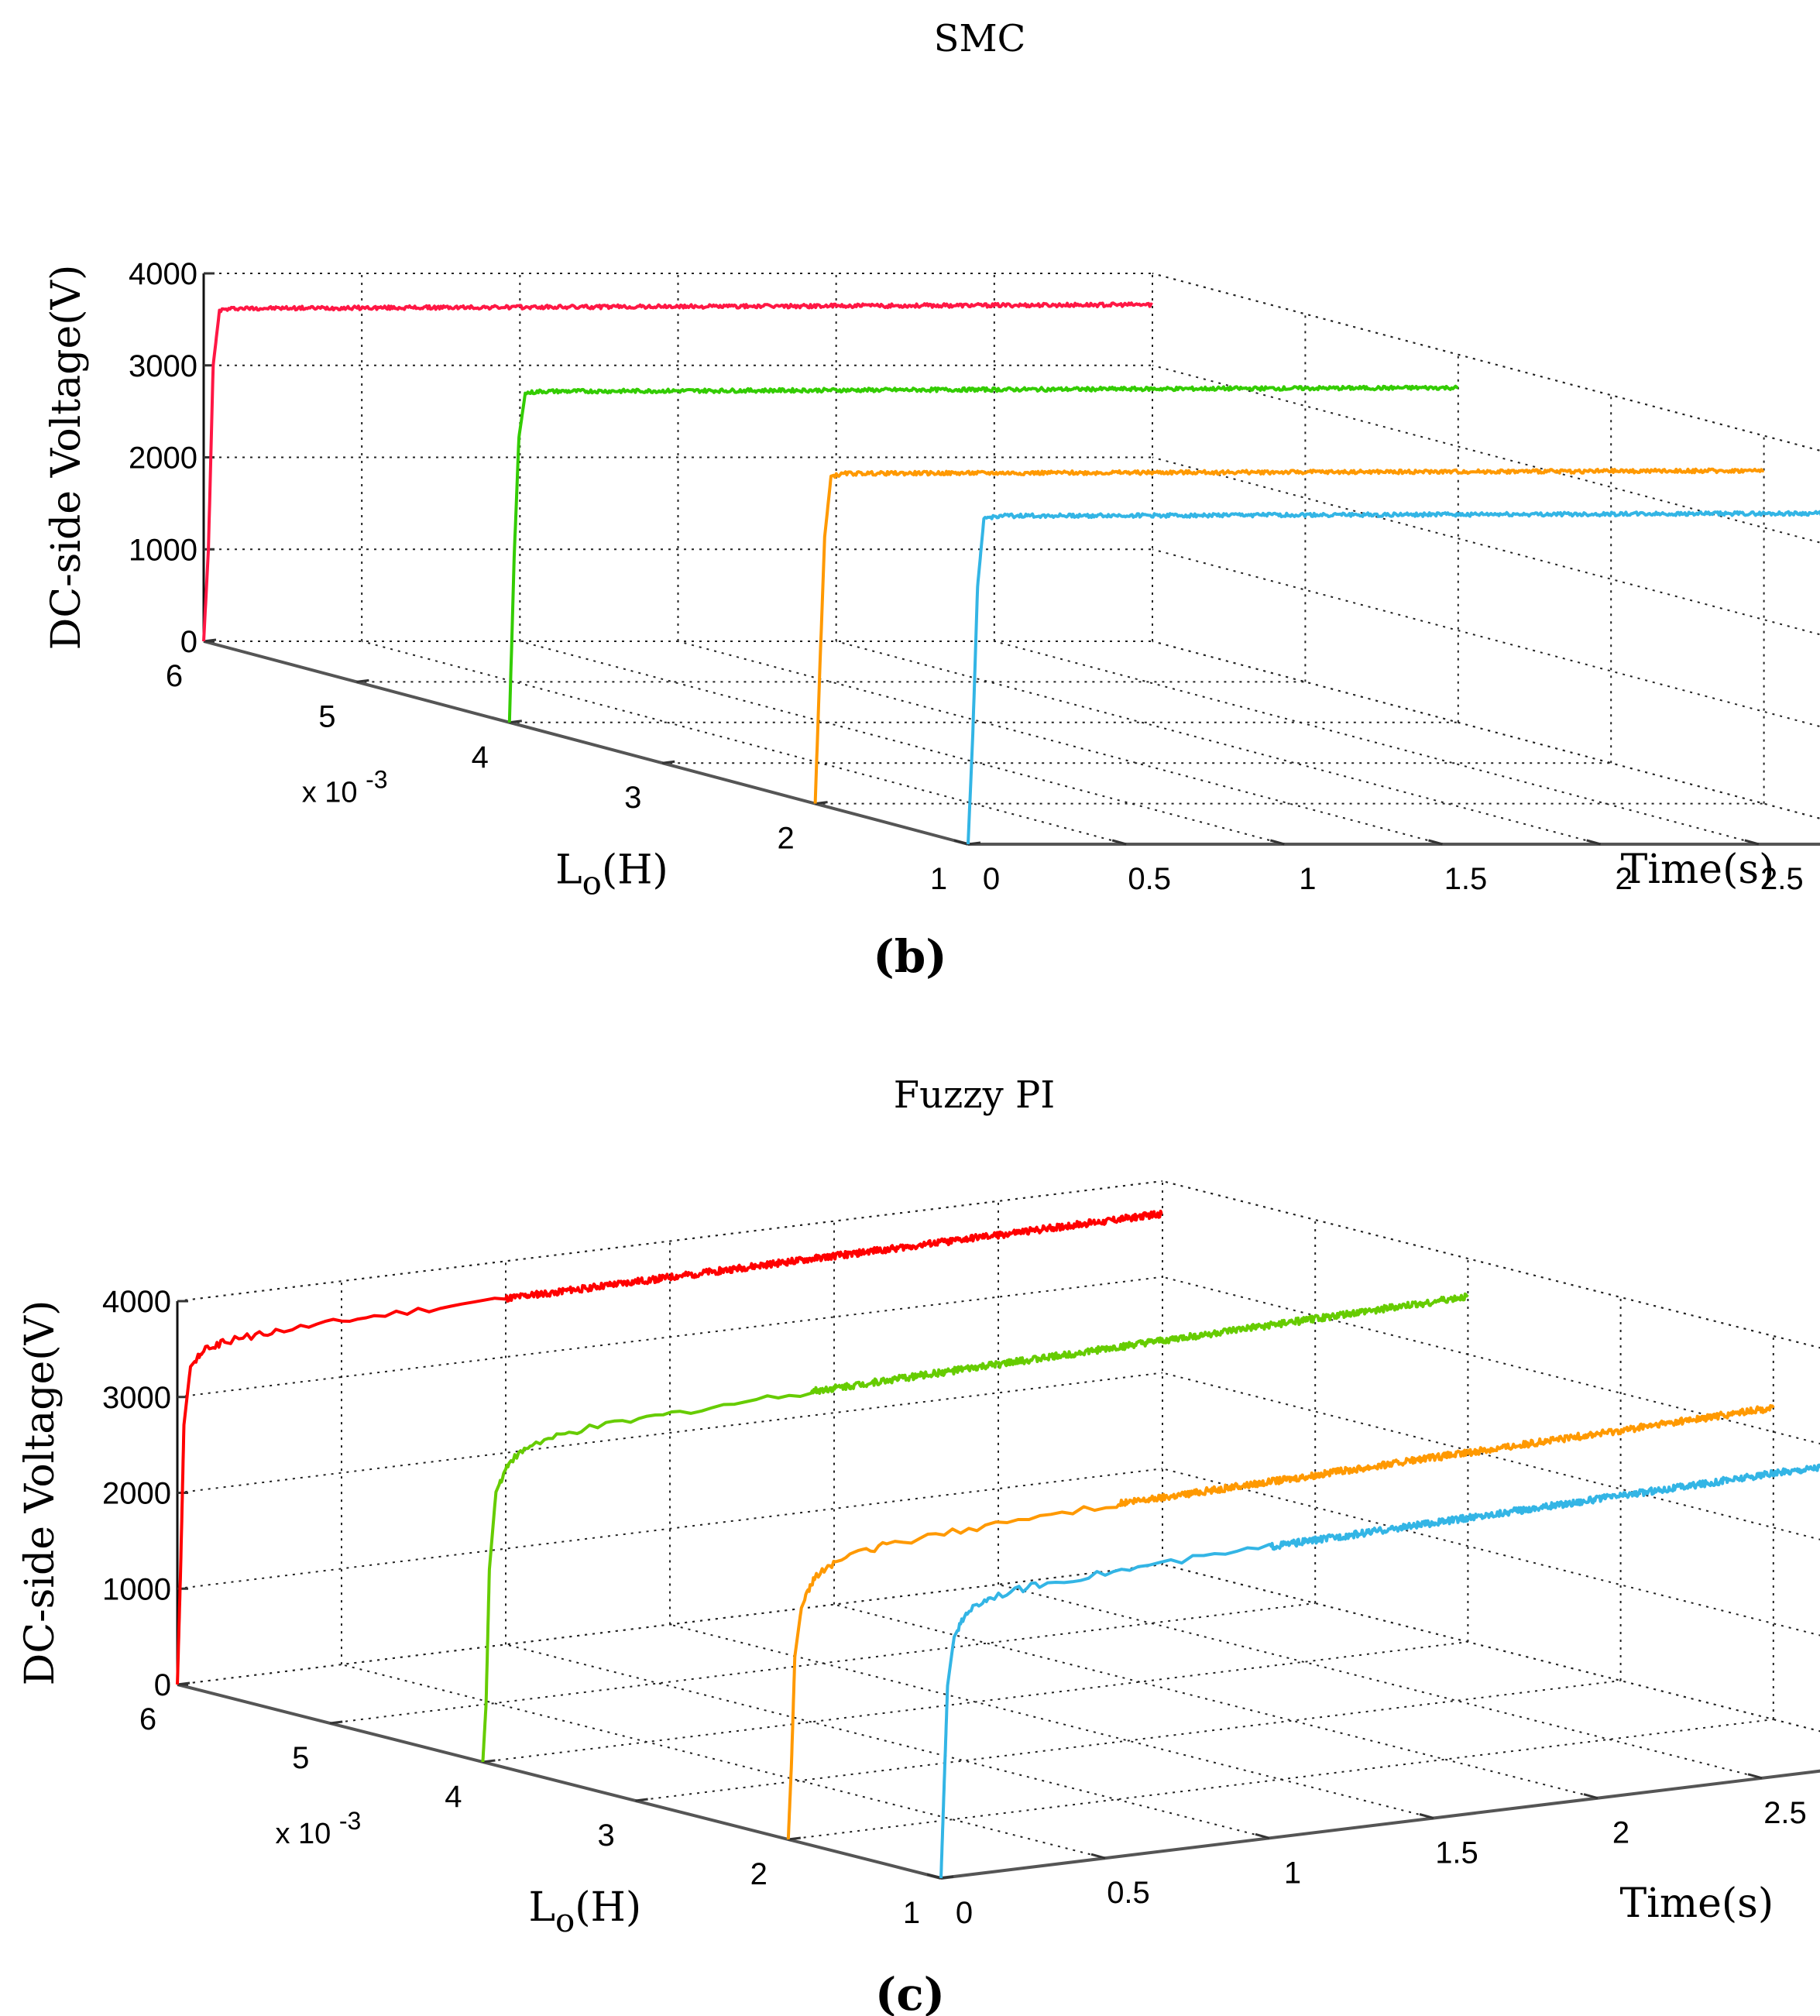 The height and width of the screenshot is (2016, 1820). What do you see at coordinates (605, 1836) in the screenshot?
I see `inductance-tick-label: 3` at bounding box center [605, 1836].